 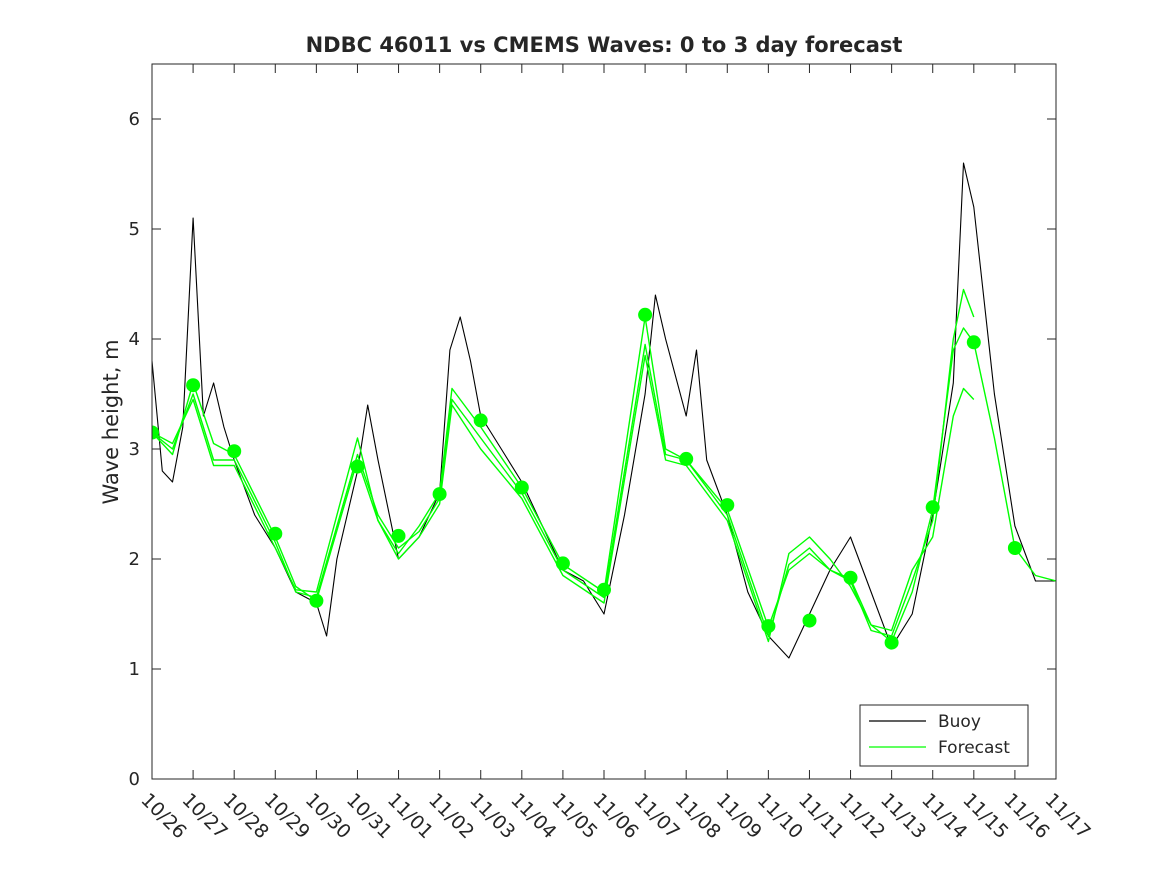 I want to click on y-tick-label: 6, so click(x=134, y=119).